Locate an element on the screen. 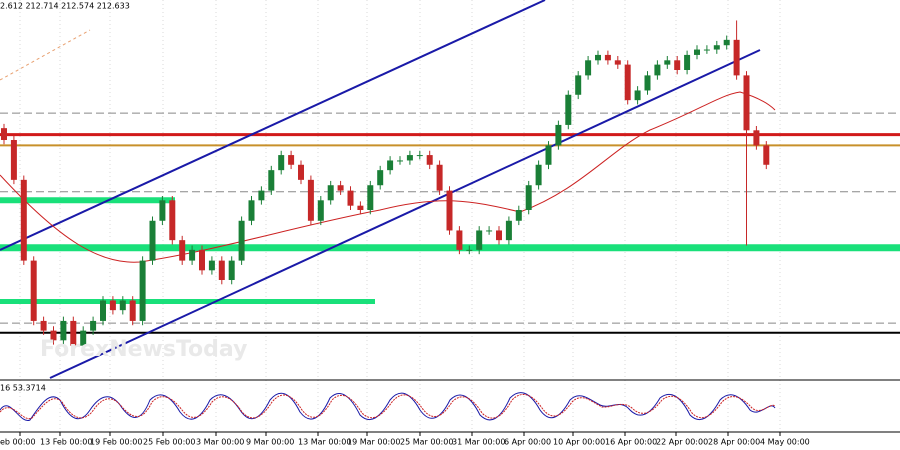 This screenshot has height=450, width=900. time-label: 10 Apr 00:00 is located at coordinates (579, 442).